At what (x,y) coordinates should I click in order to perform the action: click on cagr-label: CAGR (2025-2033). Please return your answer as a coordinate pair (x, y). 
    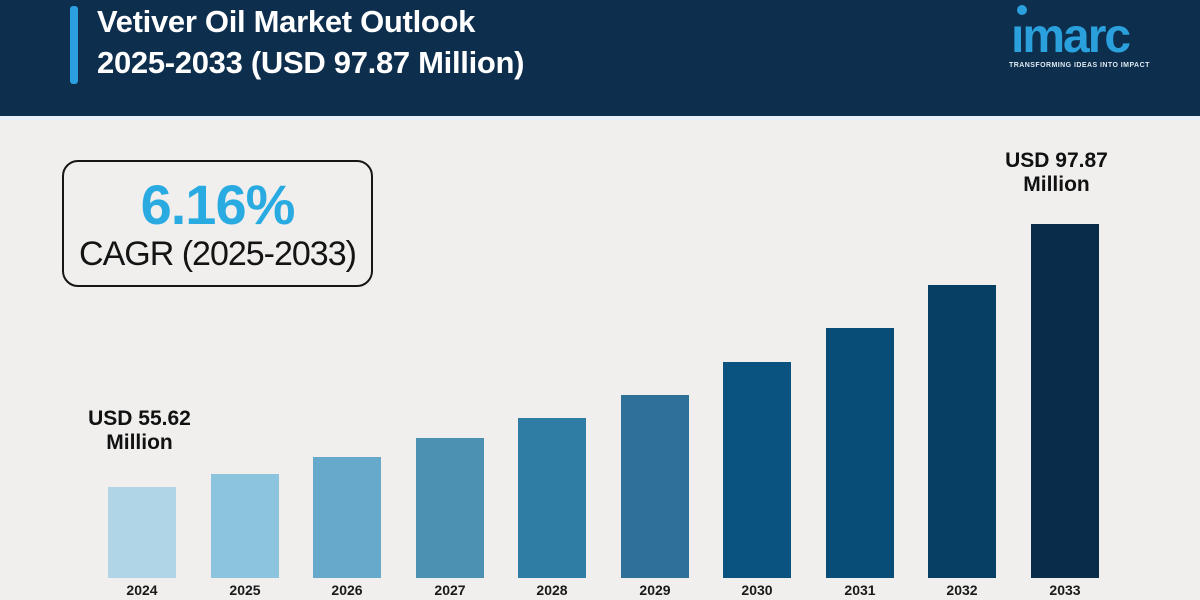
    Looking at the image, I should click on (218, 253).